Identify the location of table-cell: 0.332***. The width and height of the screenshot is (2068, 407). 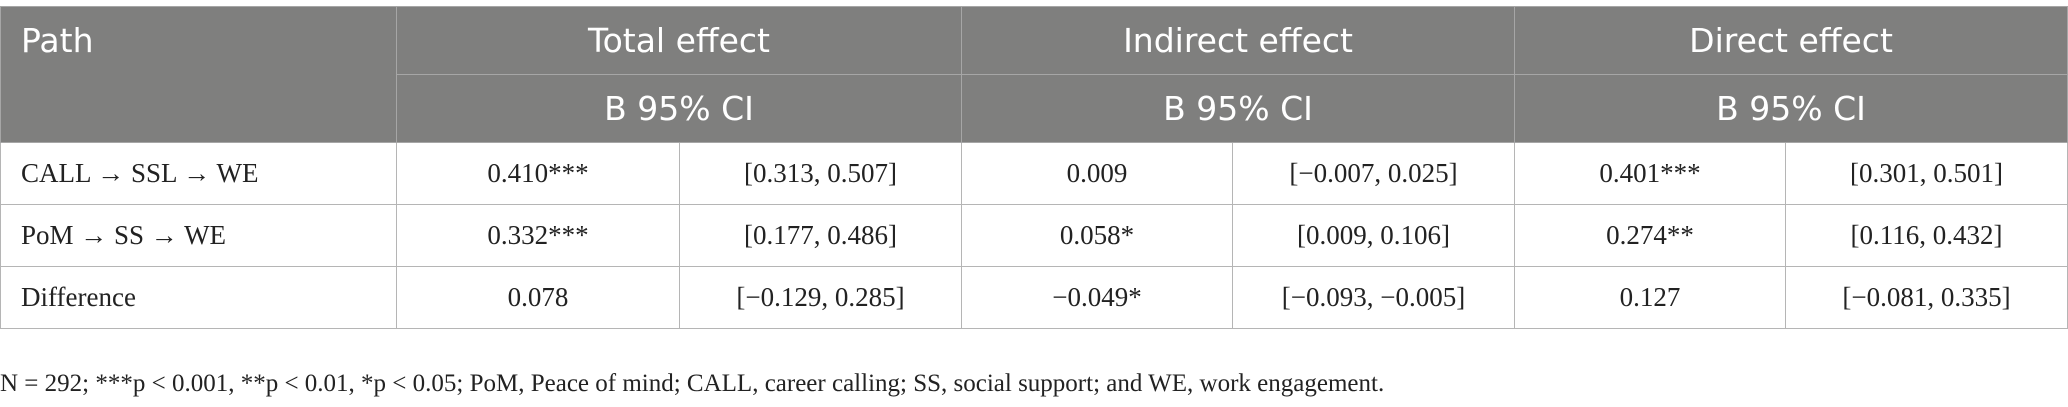
(538, 235).